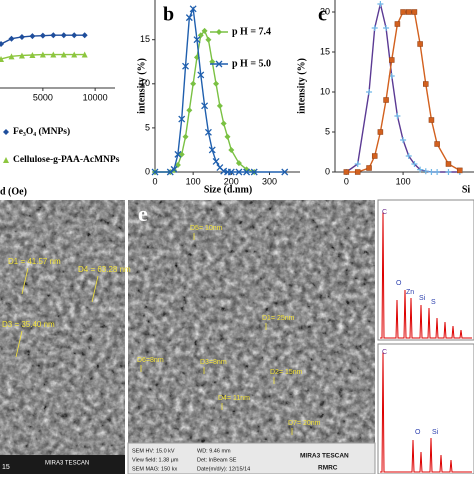 This screenshot has height=479, width=474. What do you see at coordinates (251, 31) in the screenshot?
I see `legend-label: p H = 7.4` at bounding box center [251, 31].